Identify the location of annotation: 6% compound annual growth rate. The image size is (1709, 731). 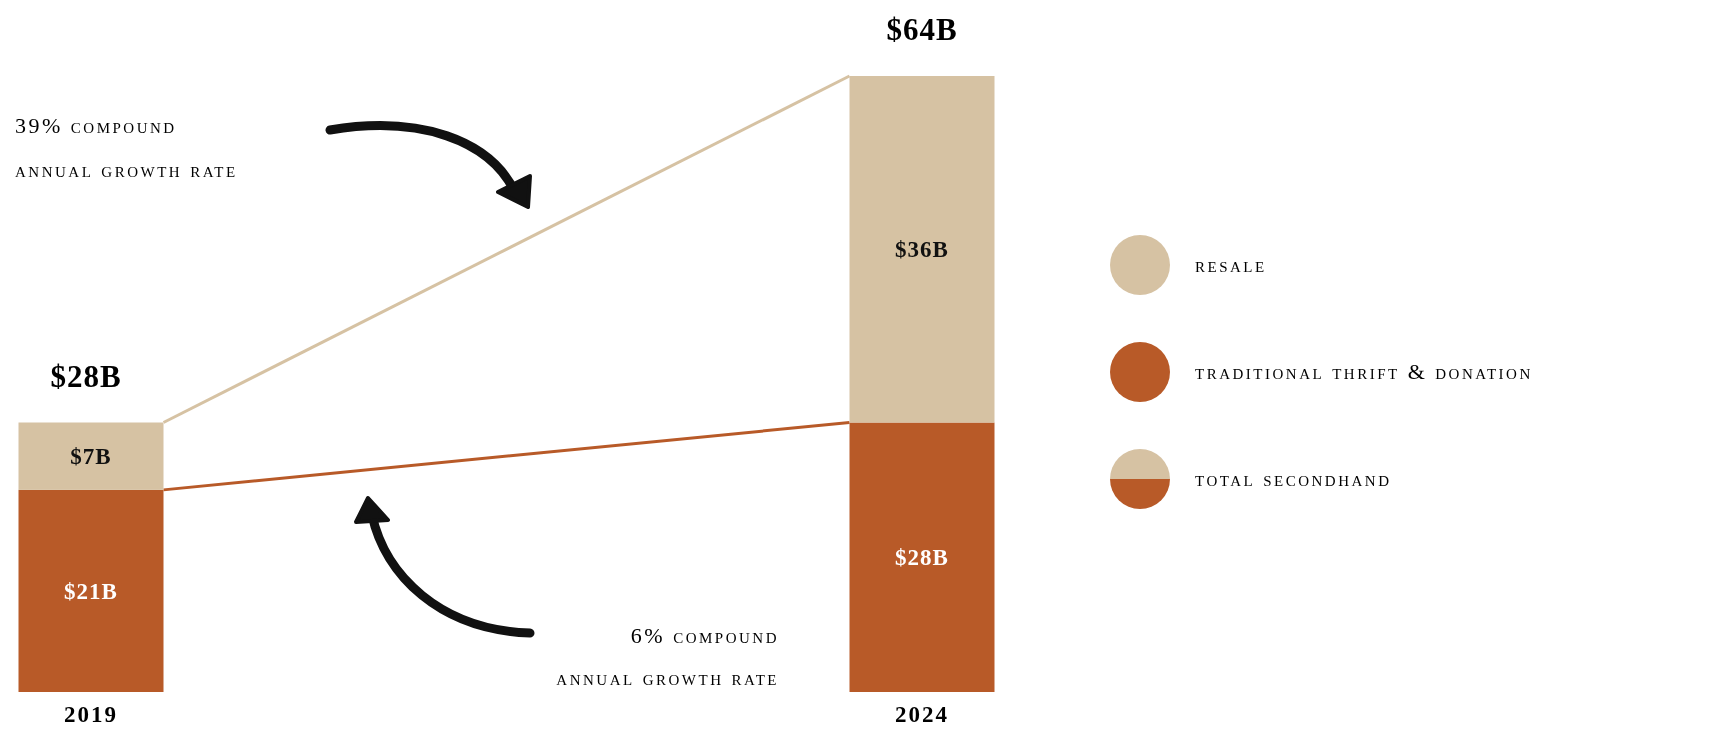
(667, 656).